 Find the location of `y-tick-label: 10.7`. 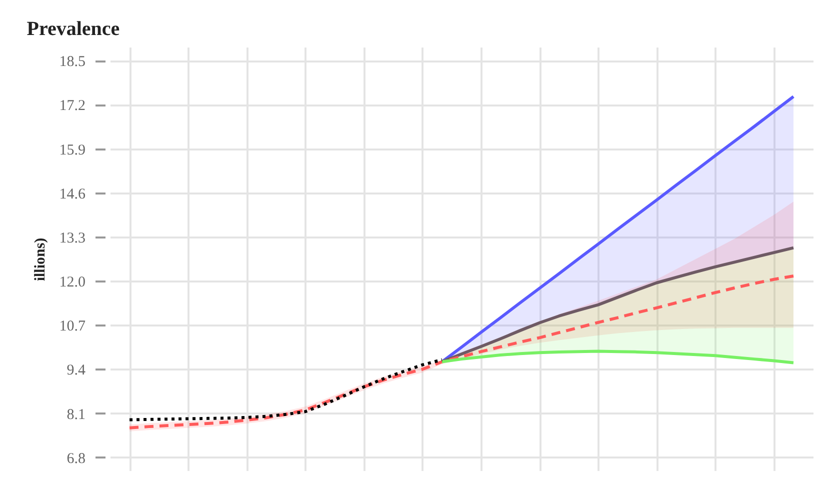

y-tick-label: 10.7 is located at coordinates (72, 326).